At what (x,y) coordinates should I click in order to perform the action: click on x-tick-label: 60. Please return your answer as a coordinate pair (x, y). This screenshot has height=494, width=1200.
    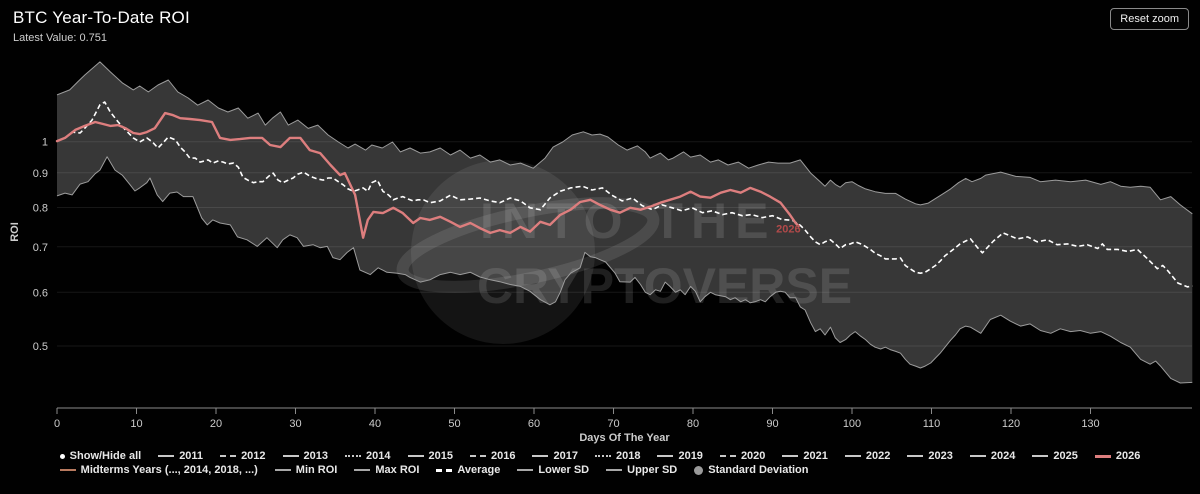
    Looking at the image, I should click on (534, 424).